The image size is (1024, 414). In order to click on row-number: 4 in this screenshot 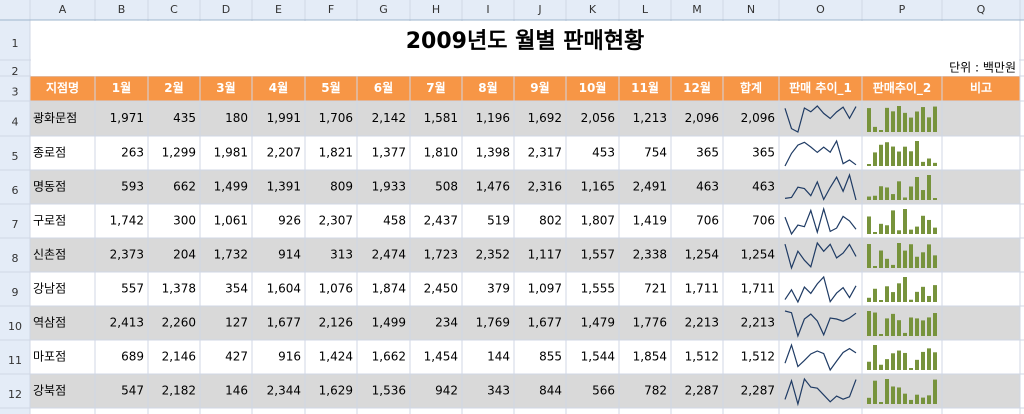, I will do `click(15, 122)`.